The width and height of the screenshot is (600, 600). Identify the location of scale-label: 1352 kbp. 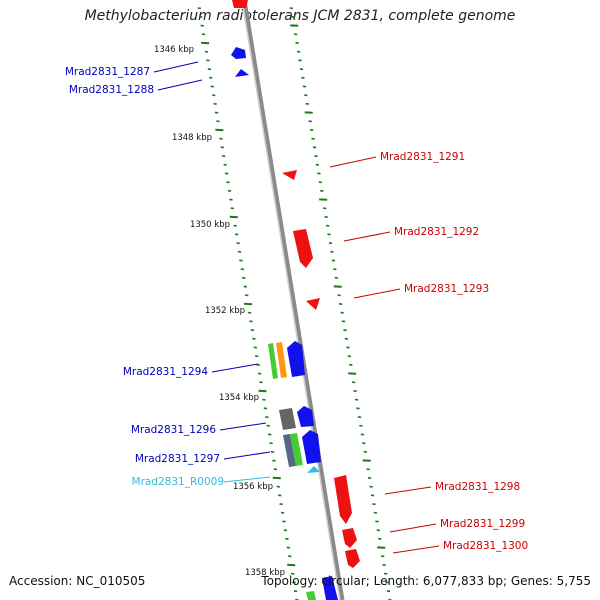
(225, 311).